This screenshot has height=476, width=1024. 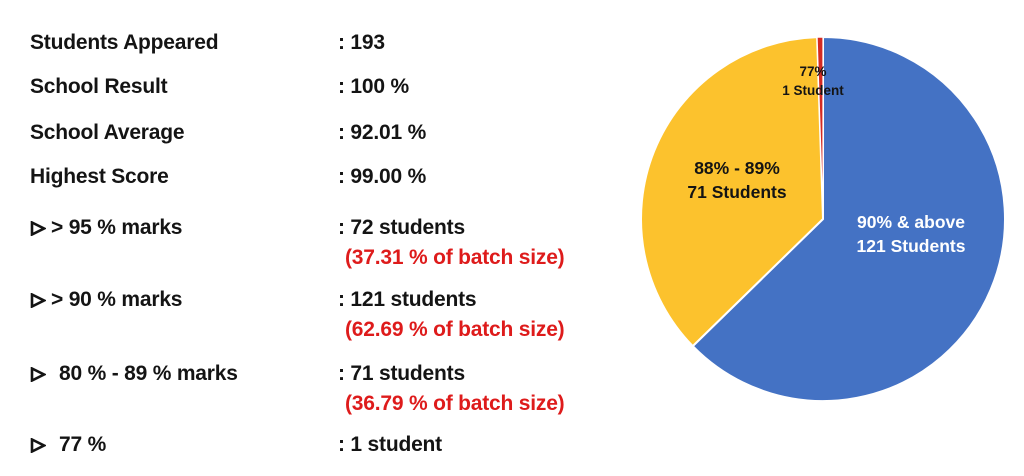 I want to click on stat-label: Highest Score, so click(x=99, y=177).